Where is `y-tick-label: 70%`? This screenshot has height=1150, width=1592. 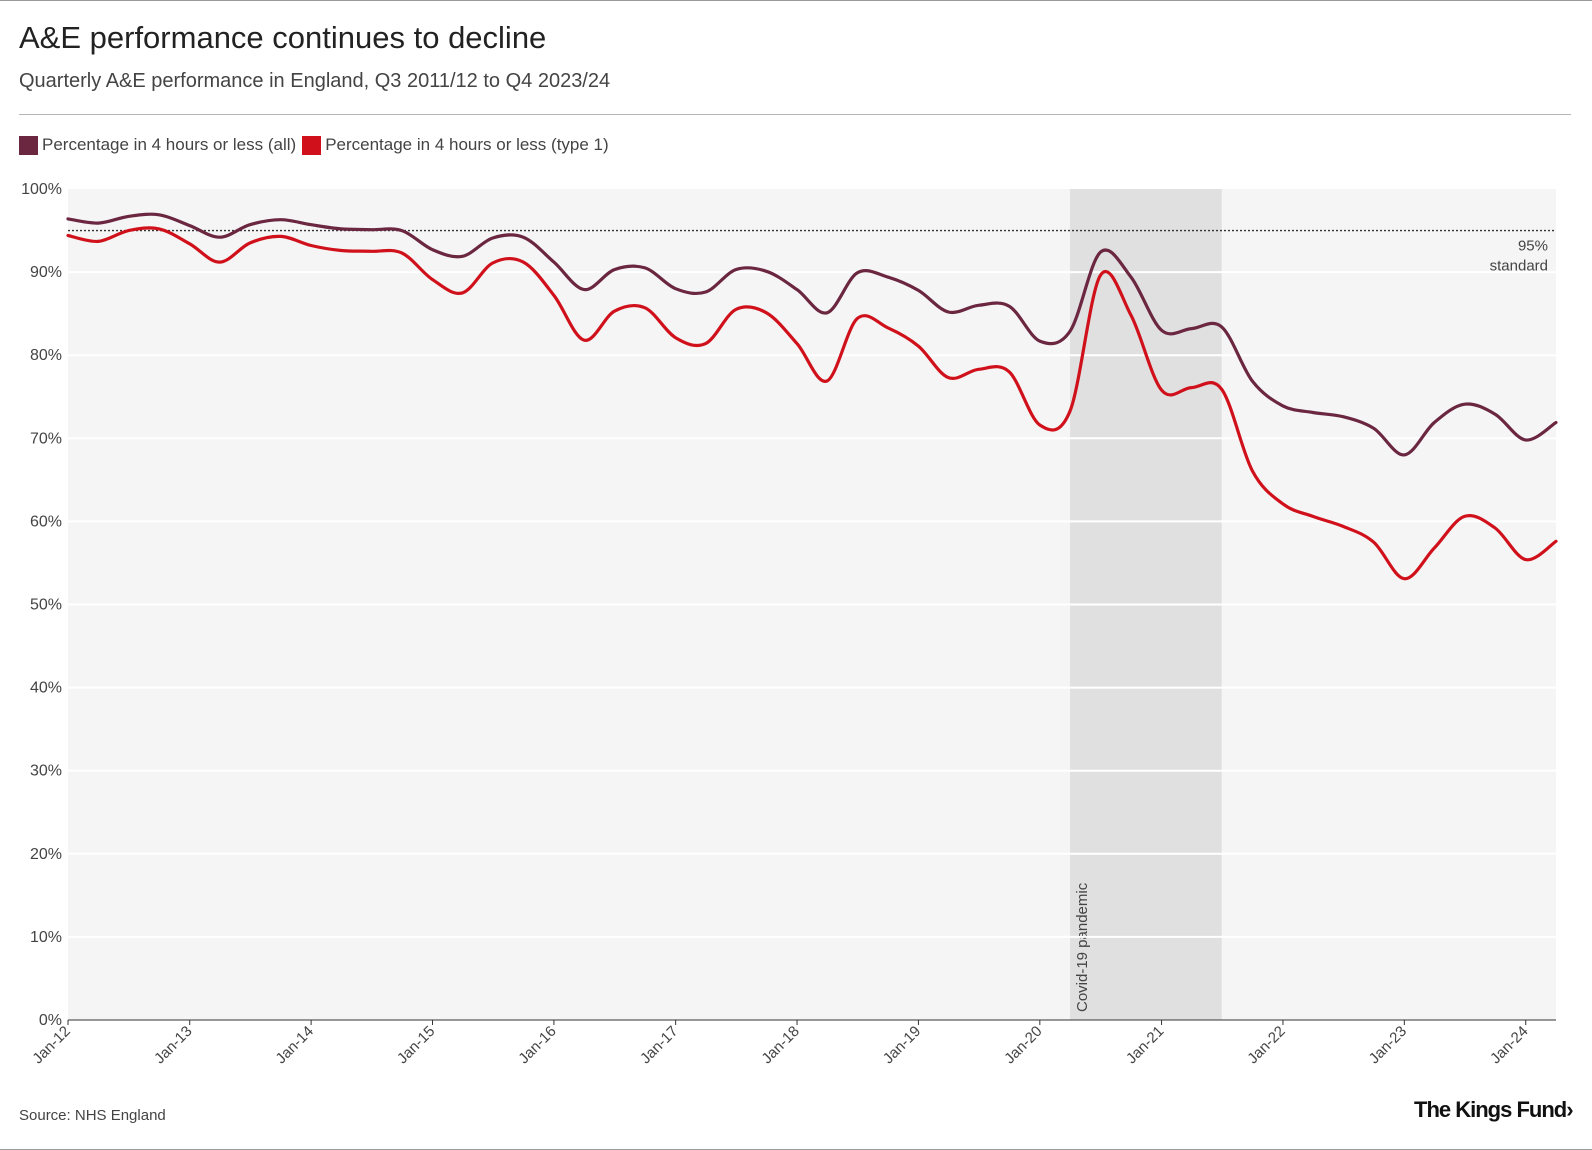
y-tick-label: 70% is located at coordinates (46, 438).